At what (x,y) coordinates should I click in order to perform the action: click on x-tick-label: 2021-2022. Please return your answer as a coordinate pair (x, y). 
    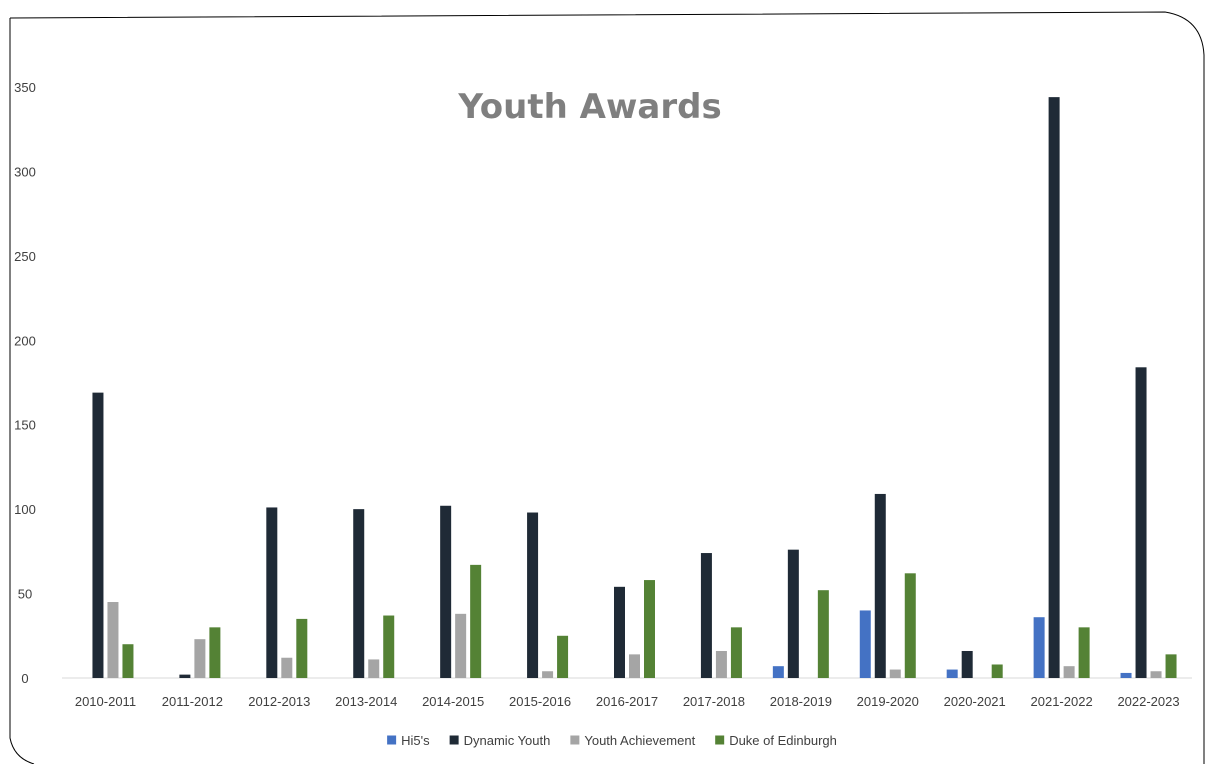
    Looking at the image, I should click on (1062, 701).